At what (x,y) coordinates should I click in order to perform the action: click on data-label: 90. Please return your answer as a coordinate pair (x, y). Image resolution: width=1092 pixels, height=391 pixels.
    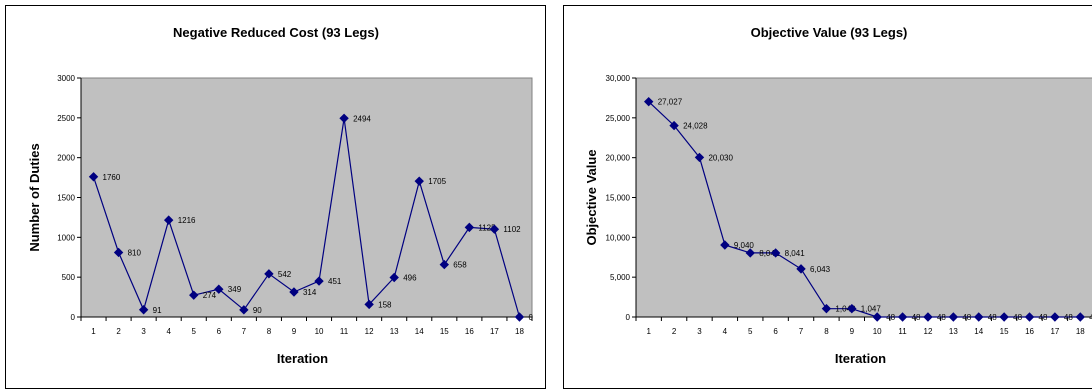
    Looking at the image, I should click on (257, 310).